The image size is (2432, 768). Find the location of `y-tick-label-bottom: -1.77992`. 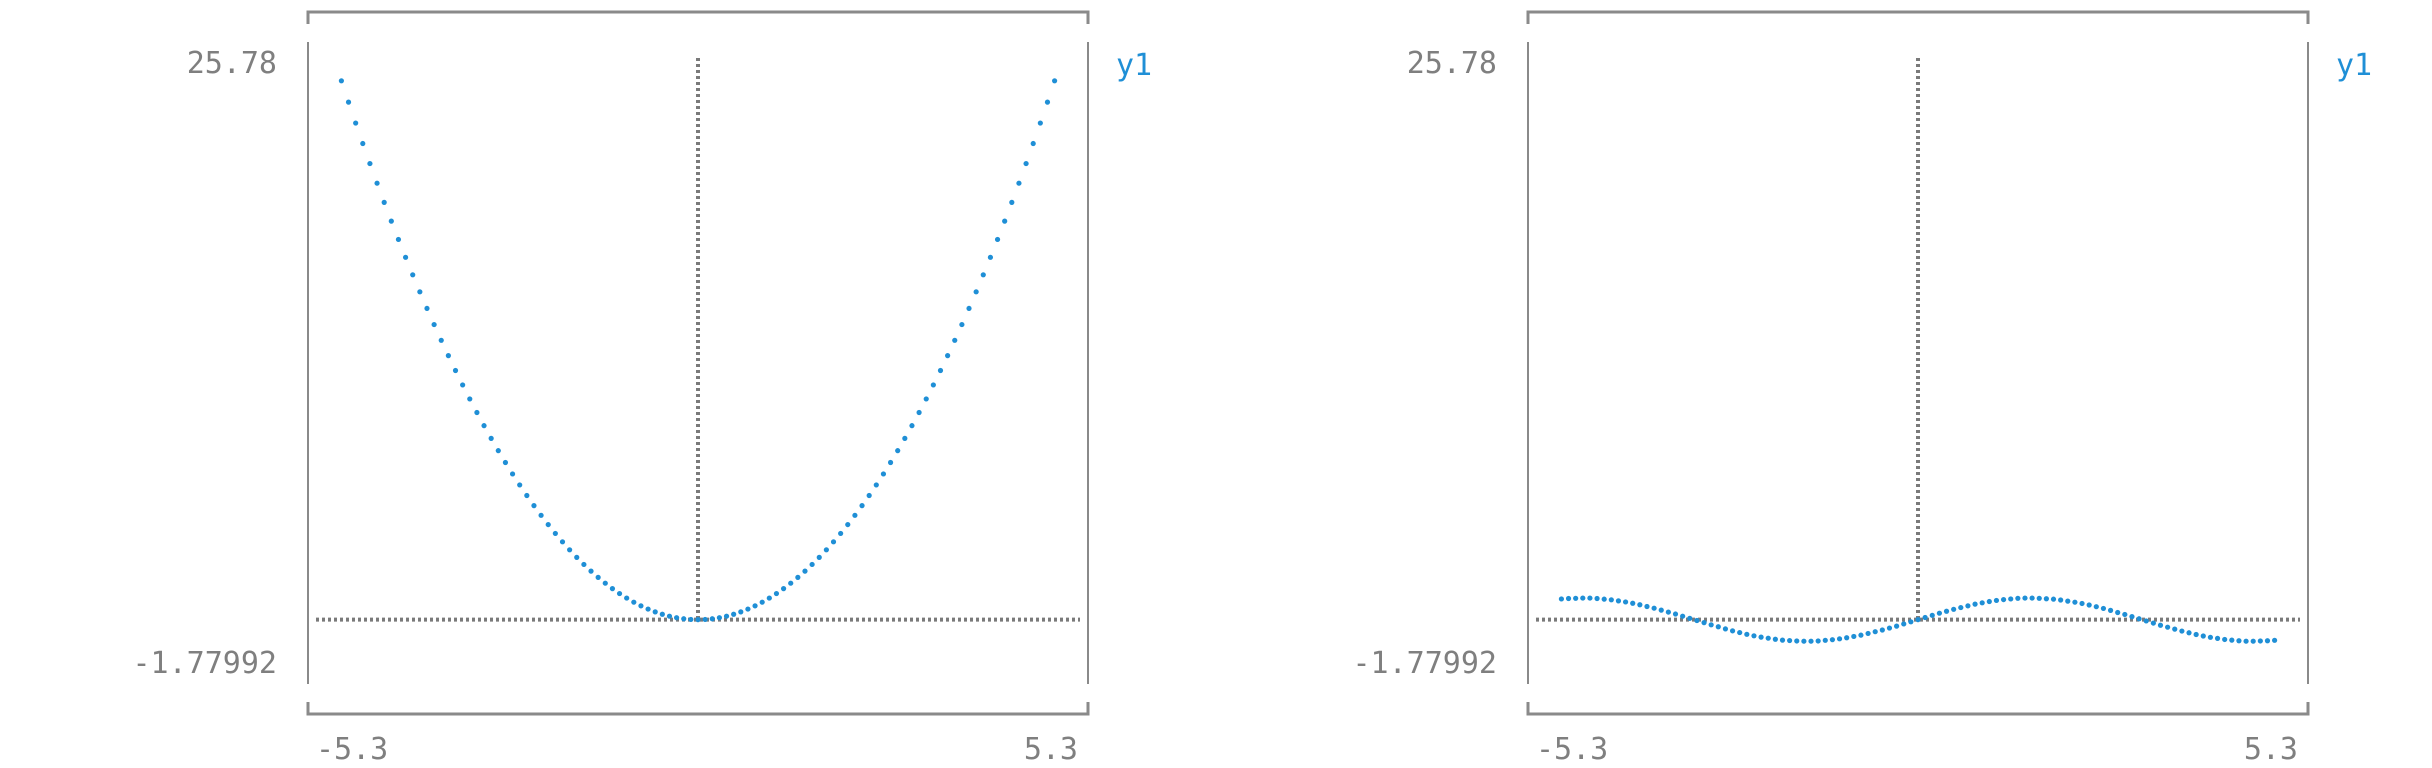

y-tick-label-bottom: -1.77992 is located at coordinates (205, 663).